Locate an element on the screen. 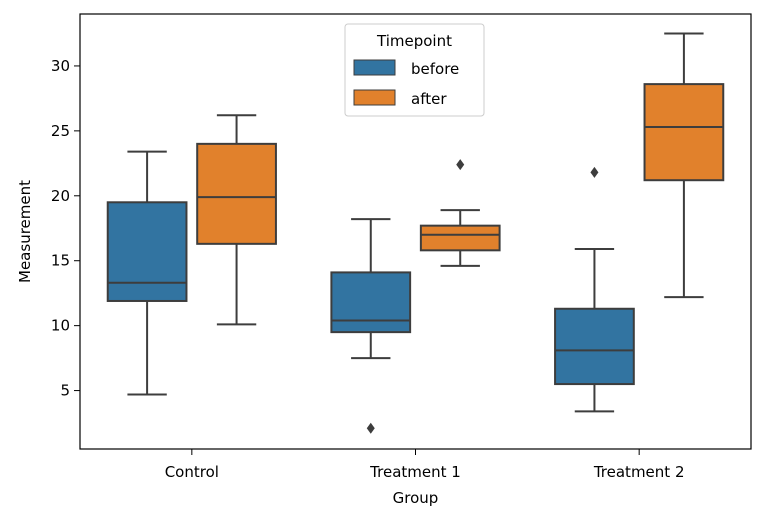 Image resolution: width=764 pixels, height=523 pixels. x-axis: Control Treatment 1 Treatment 2 is located at coordinates (425, 465).